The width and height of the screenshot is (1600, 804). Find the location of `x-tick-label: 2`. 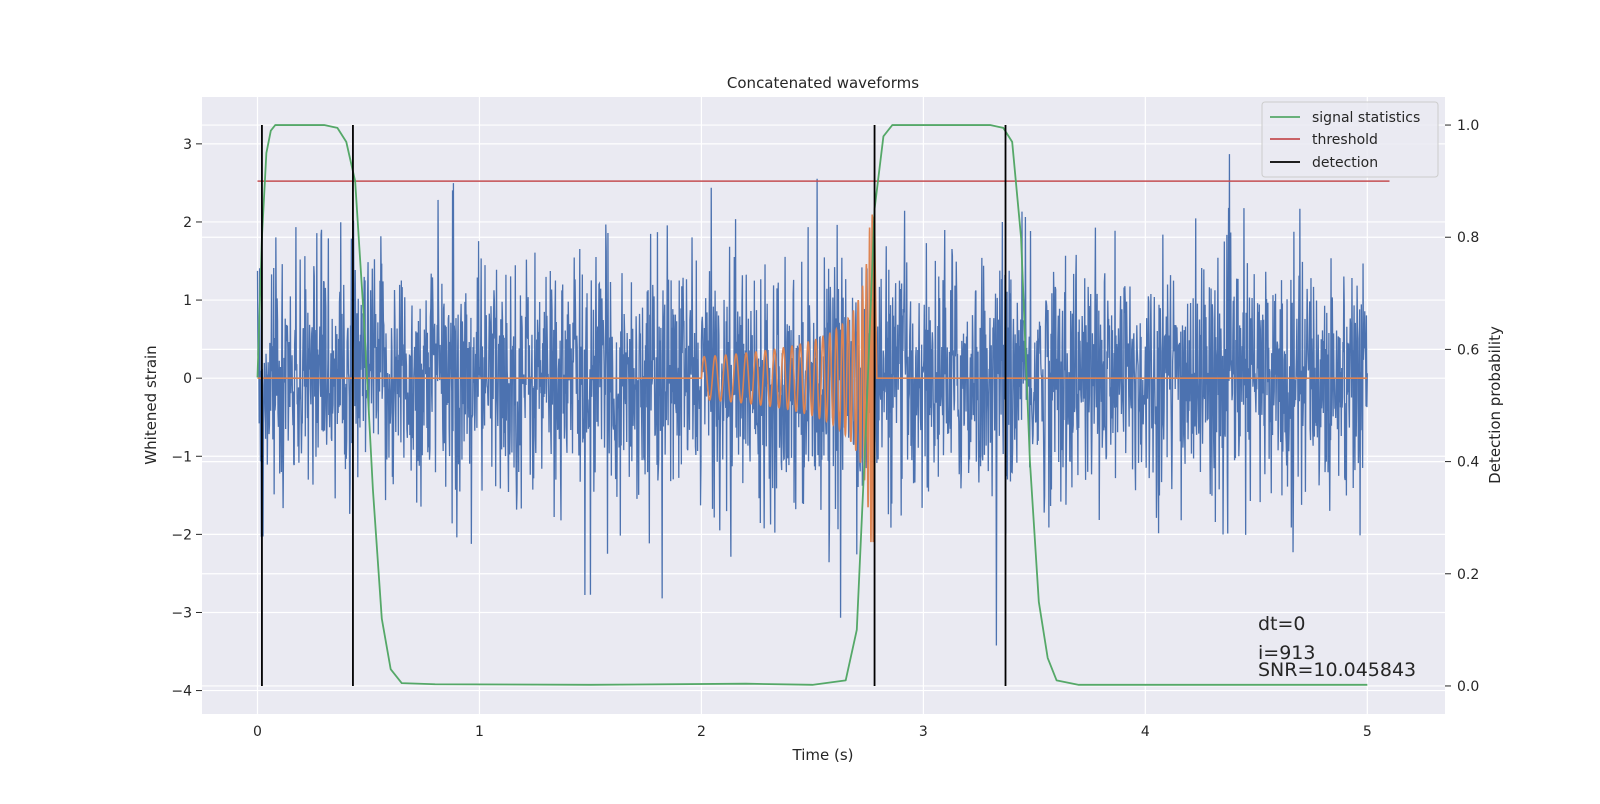

x-tick-label: 2 is located at coordinates (701, 732).